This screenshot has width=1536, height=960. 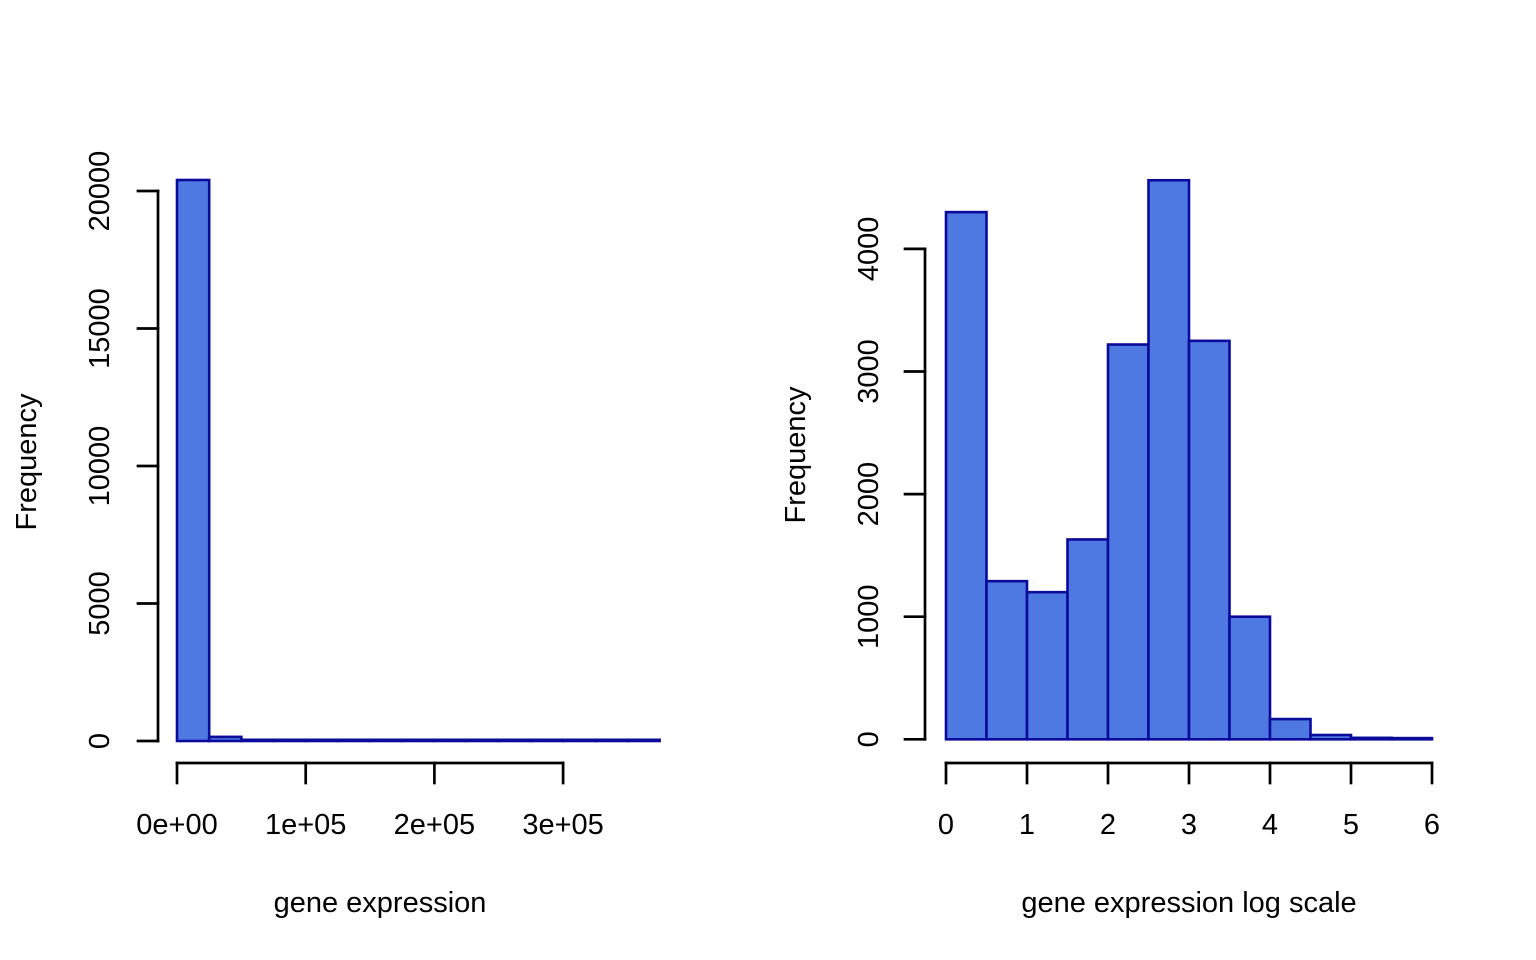 I want to click on x-tick-label: 1e+05, so click(x=305, y=825).